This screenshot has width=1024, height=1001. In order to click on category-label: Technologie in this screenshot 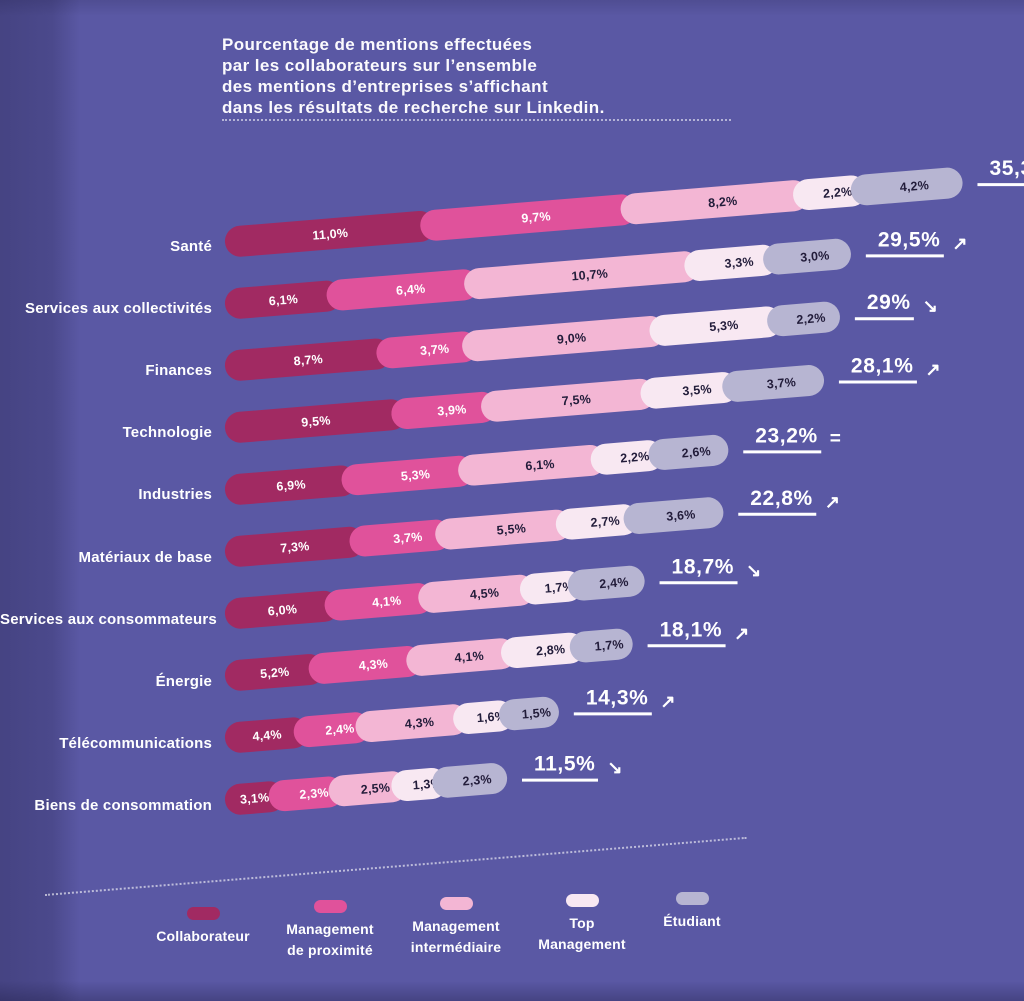, I will do `click(167, 433)`.